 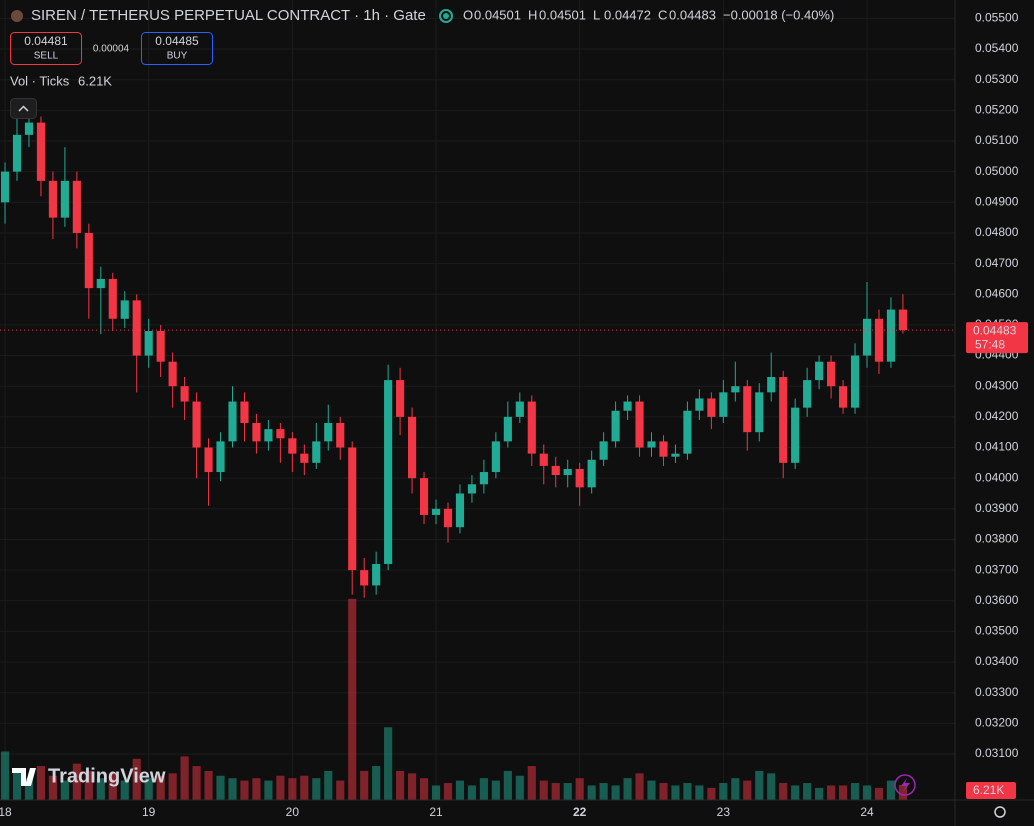 I want to click on sell-label: SELL, so click(x=46, y=56).